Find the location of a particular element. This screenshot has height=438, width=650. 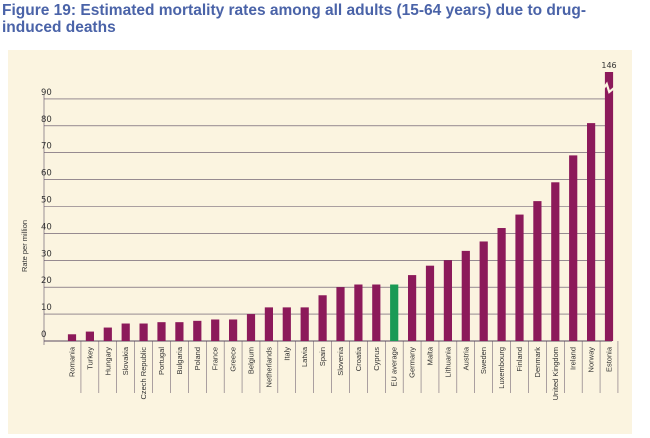

y-tick-label: 40 is located at coordinates (46, 227).